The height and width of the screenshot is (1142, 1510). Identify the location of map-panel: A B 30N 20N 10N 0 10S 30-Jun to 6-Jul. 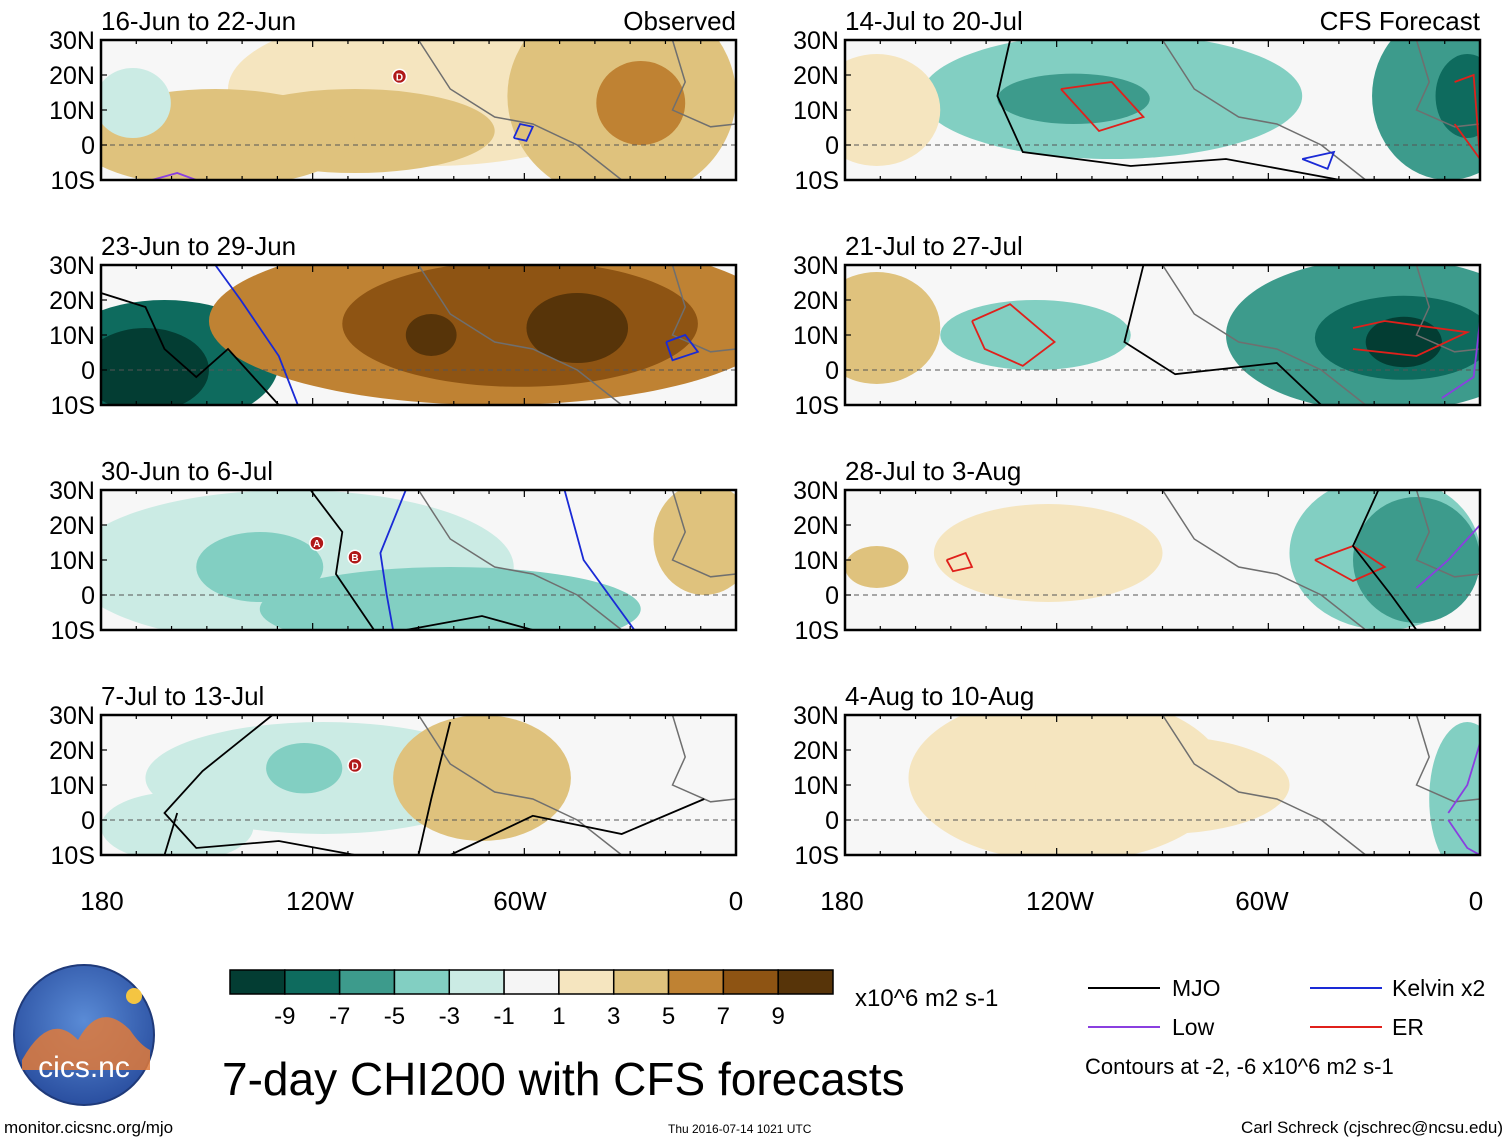
(393, 550).